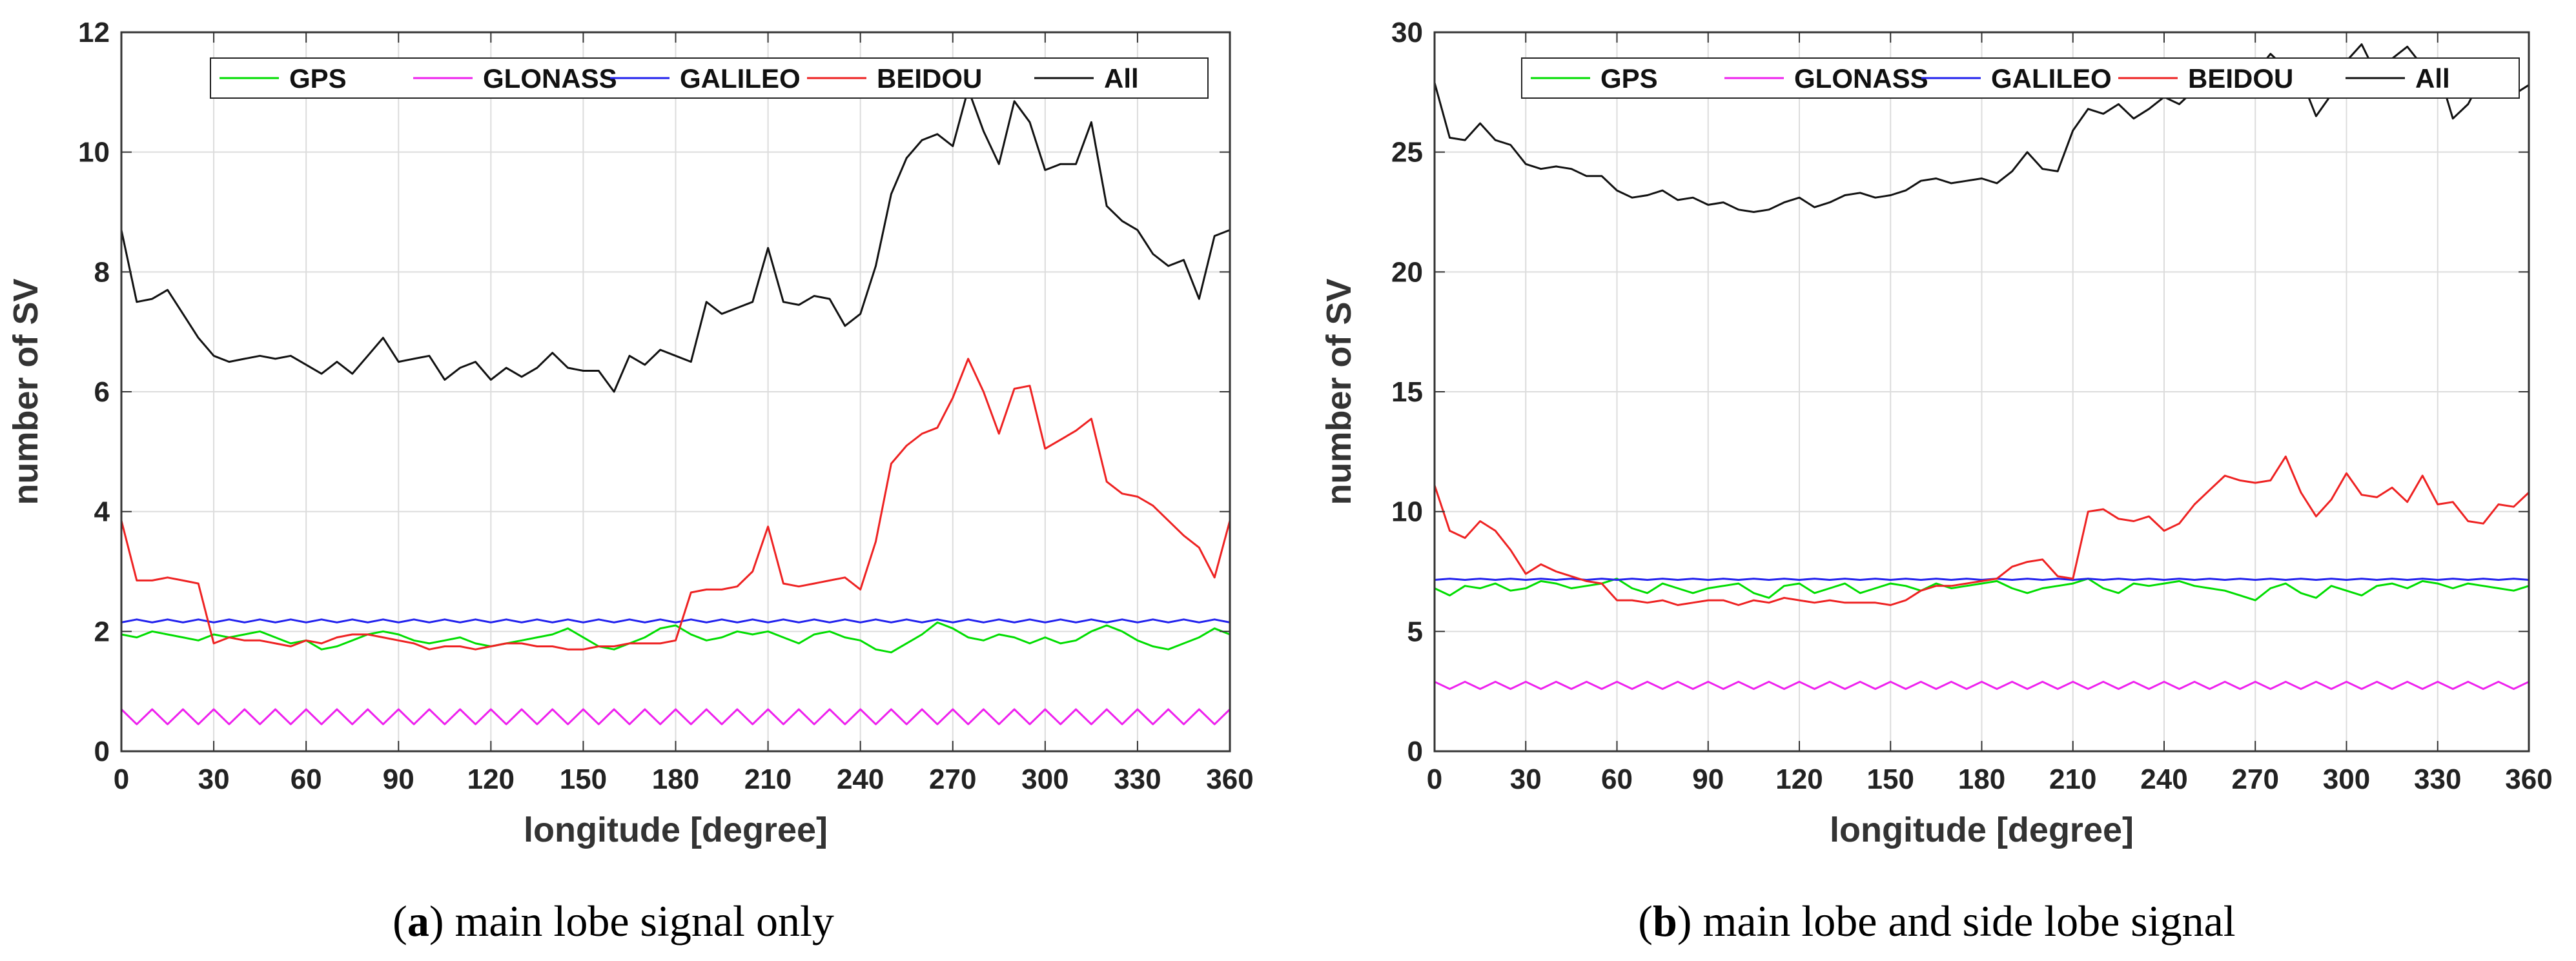 This screenshot has width=2576, height=961. Describe the element at coordinates (675, 240) in the screenshot. I see `series-line-all` at that location.